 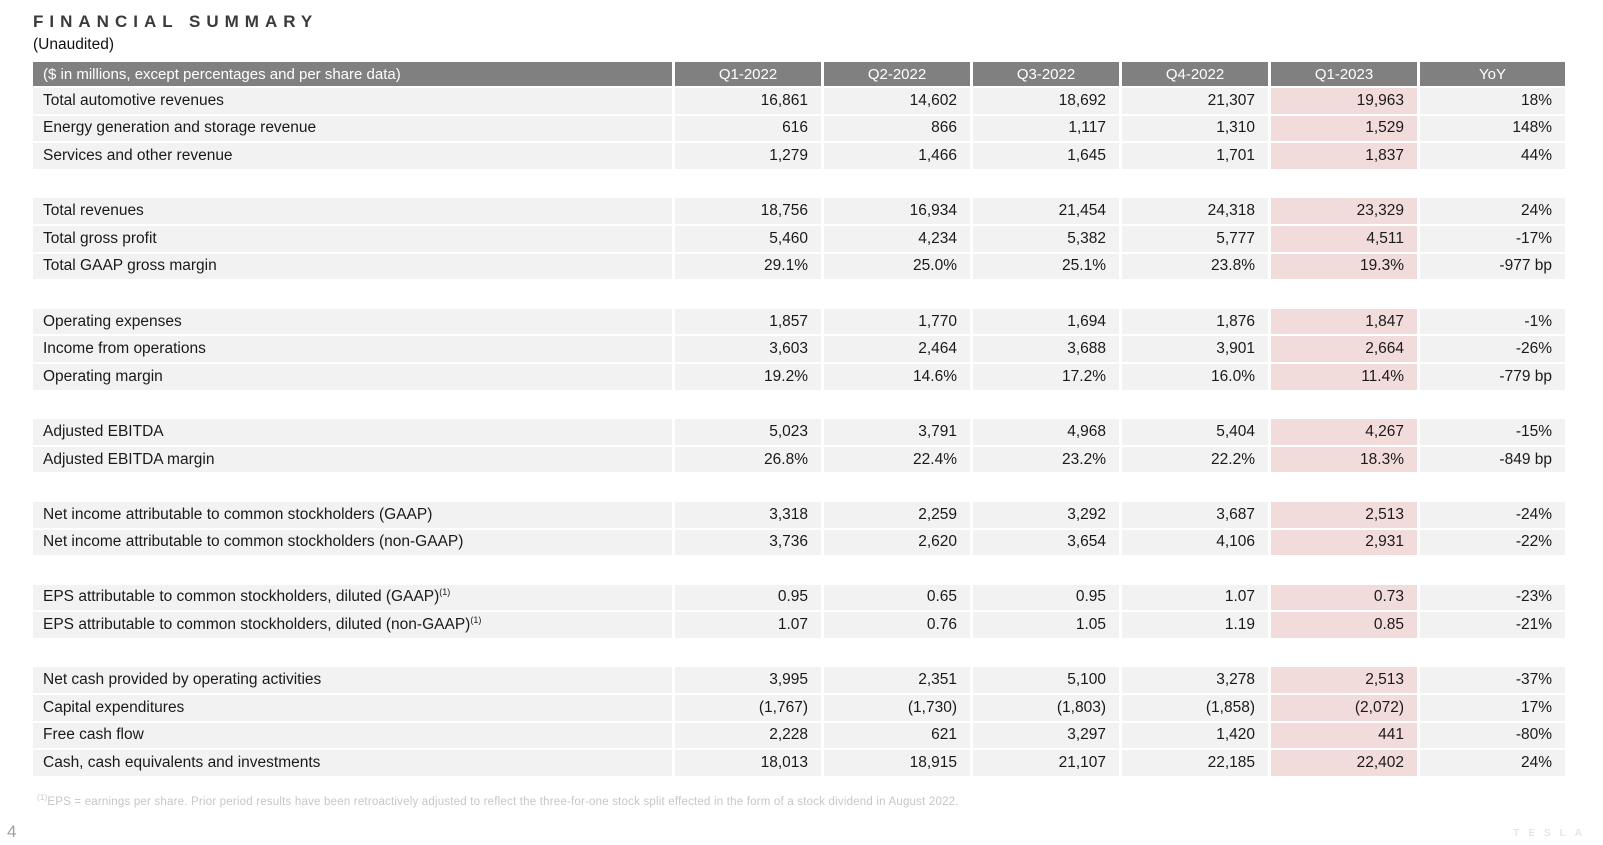 What do you see at coordinates (1491, 350) in the screenshot?
I see `yoy-cell: -26%` at bounding box center [1491, 350].